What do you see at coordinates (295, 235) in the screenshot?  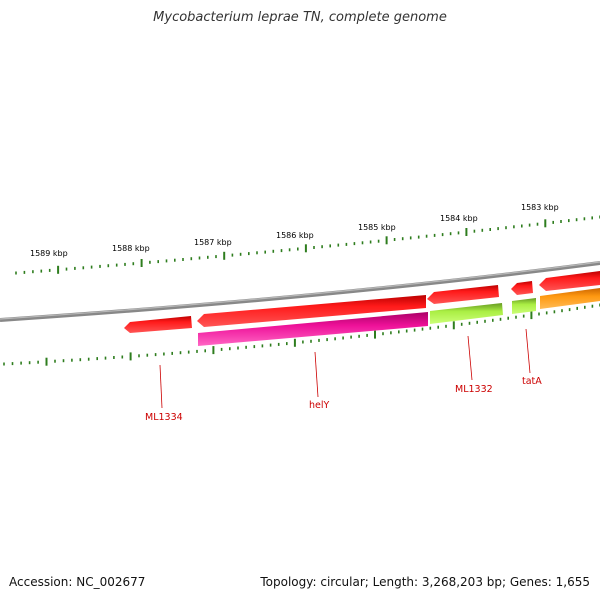 I see `ruler-label-1586: 1586 kbp` at bounding box center [295, 235].